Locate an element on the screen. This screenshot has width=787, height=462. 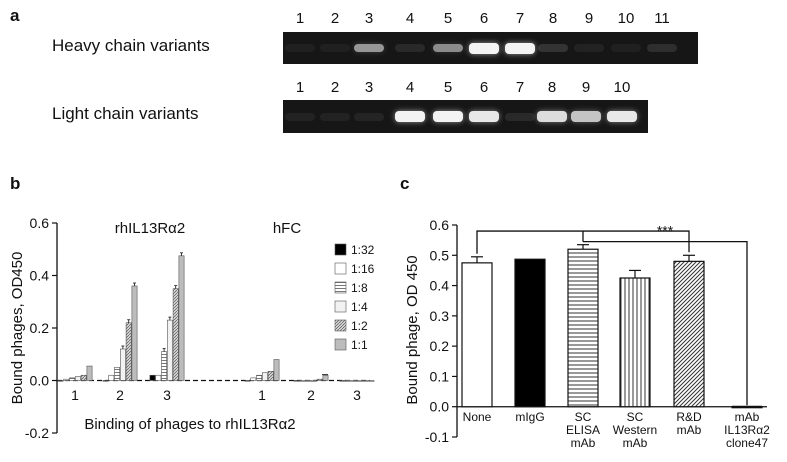
heavy-lane-number: 2 is located at coordinates (335, 18).